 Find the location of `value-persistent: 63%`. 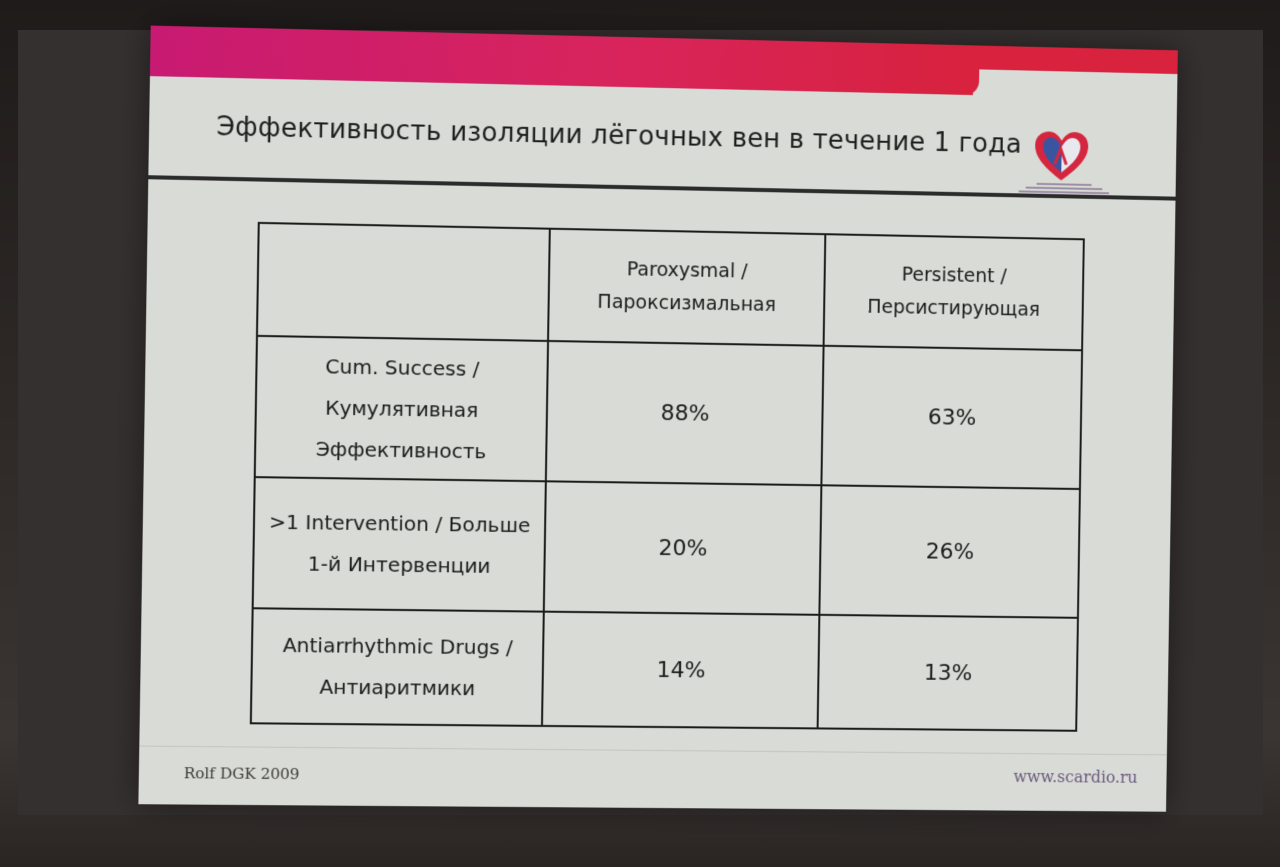

value-persistent: 63% is located at coordinates (952, 417).